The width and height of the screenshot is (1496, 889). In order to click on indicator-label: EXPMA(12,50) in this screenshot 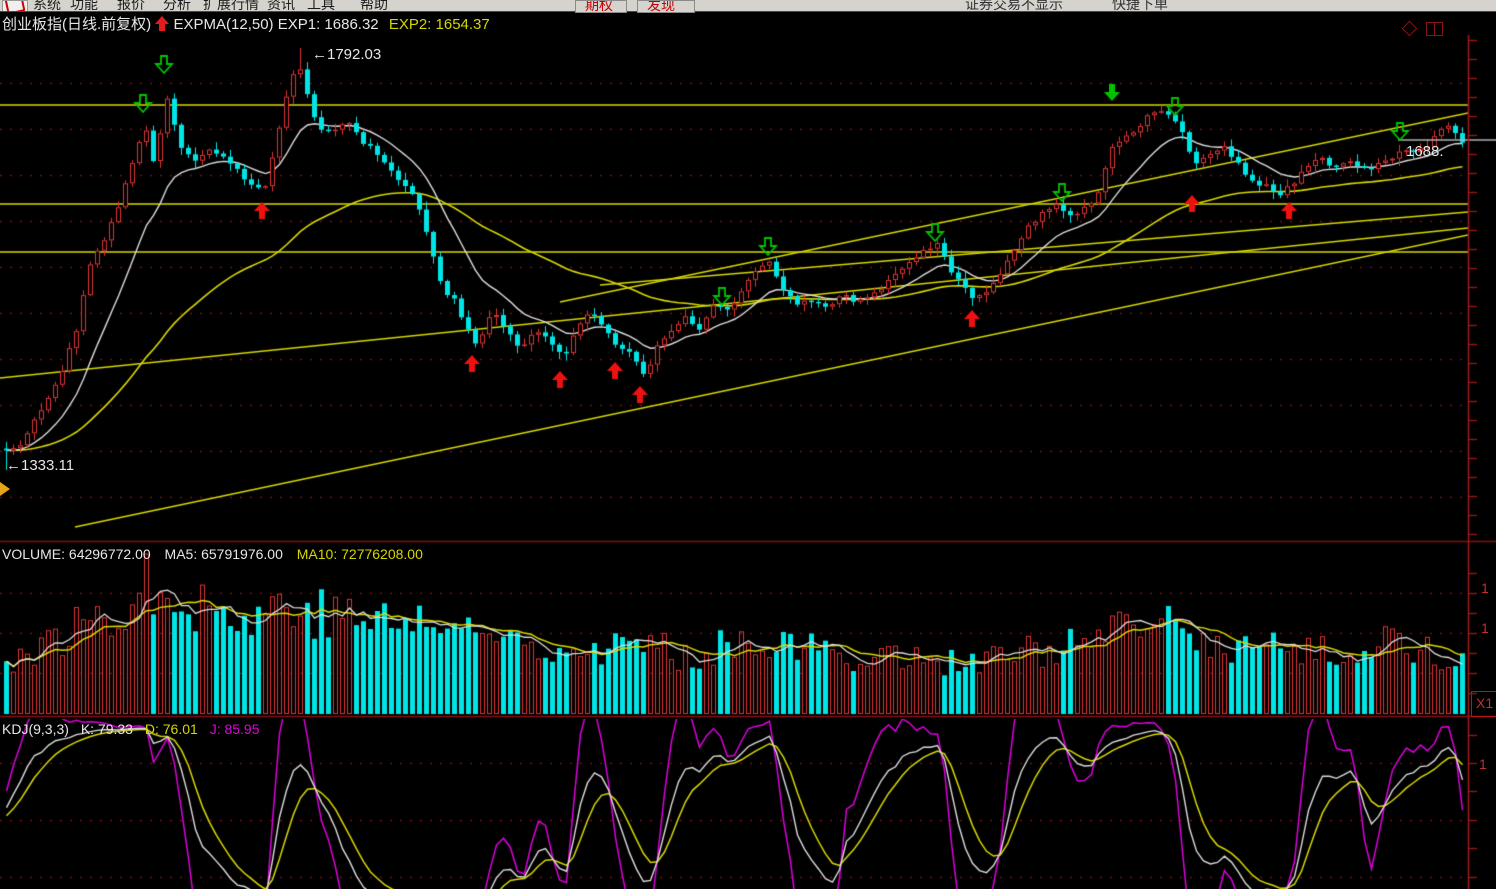, I will do `click(223, 24)`.